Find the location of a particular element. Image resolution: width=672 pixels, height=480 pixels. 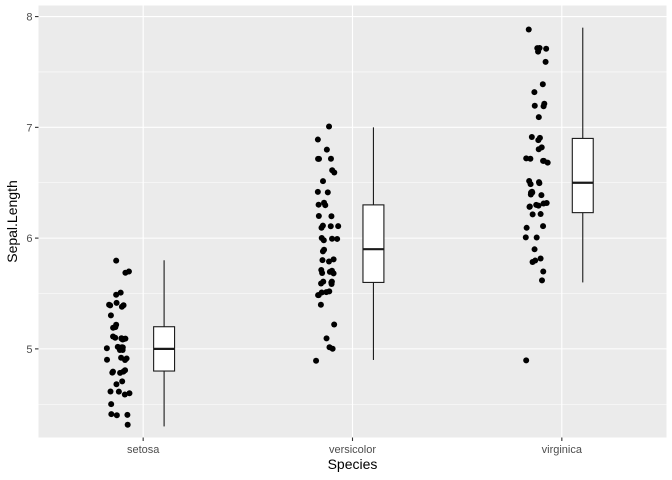

x-tick-label: virginica is located at coordinates (562, 450).